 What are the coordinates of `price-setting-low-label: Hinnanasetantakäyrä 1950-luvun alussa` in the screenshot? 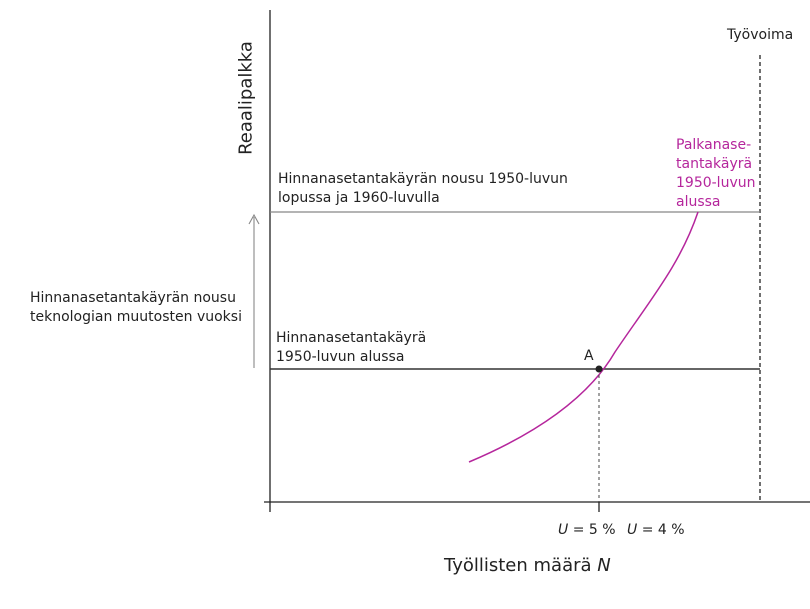 It's located at (351, 348).